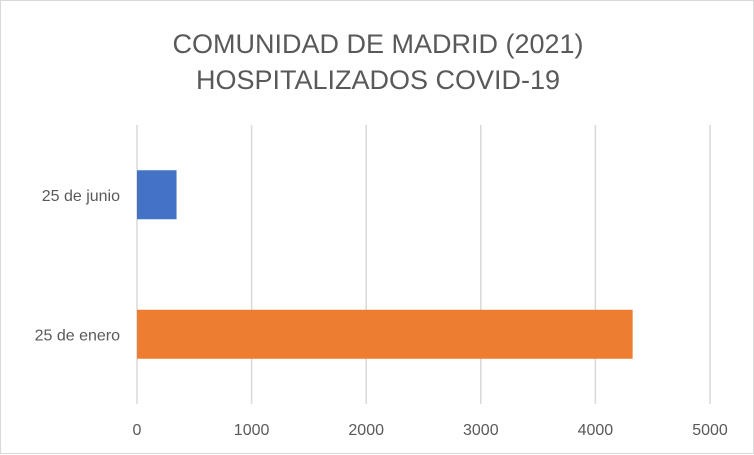 The image size is (754, 455). I want to click on category-label: 25 de junio, so click(81, 196).